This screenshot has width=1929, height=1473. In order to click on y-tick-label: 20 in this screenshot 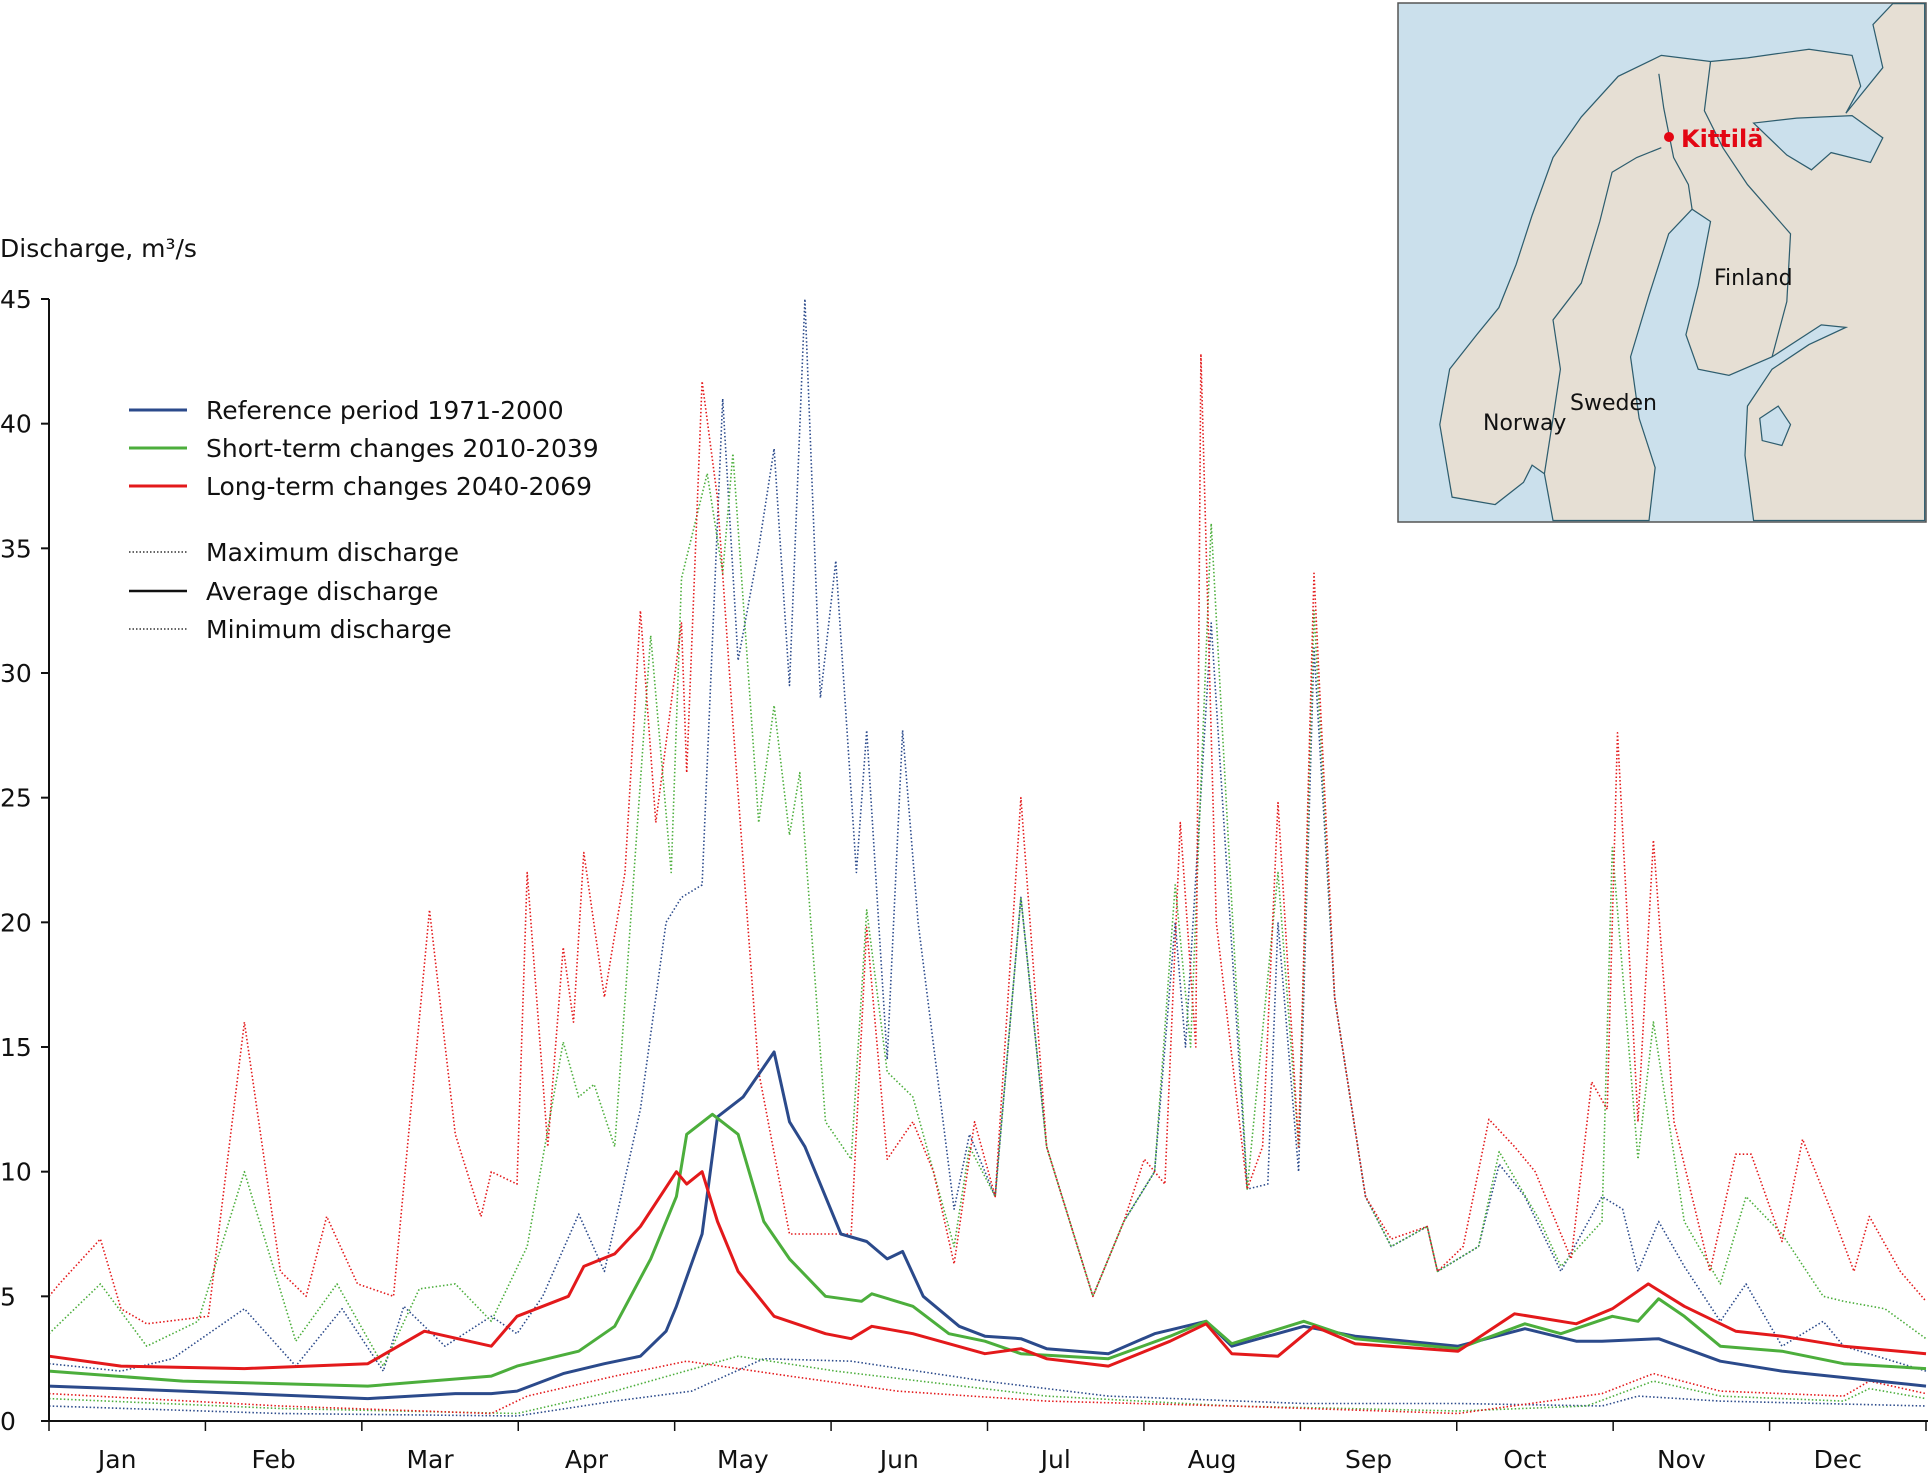, I will do `click(16, 922)`.